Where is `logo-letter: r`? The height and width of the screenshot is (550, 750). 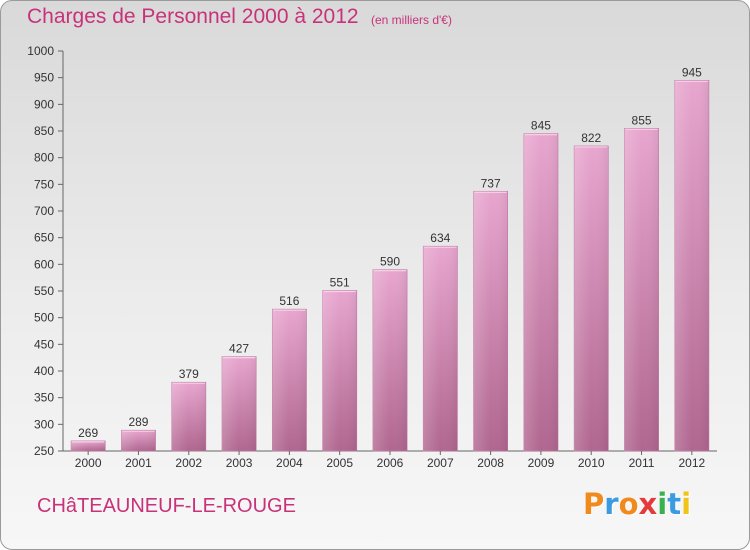
logo-letter: r is located at coordinates (611, 504).